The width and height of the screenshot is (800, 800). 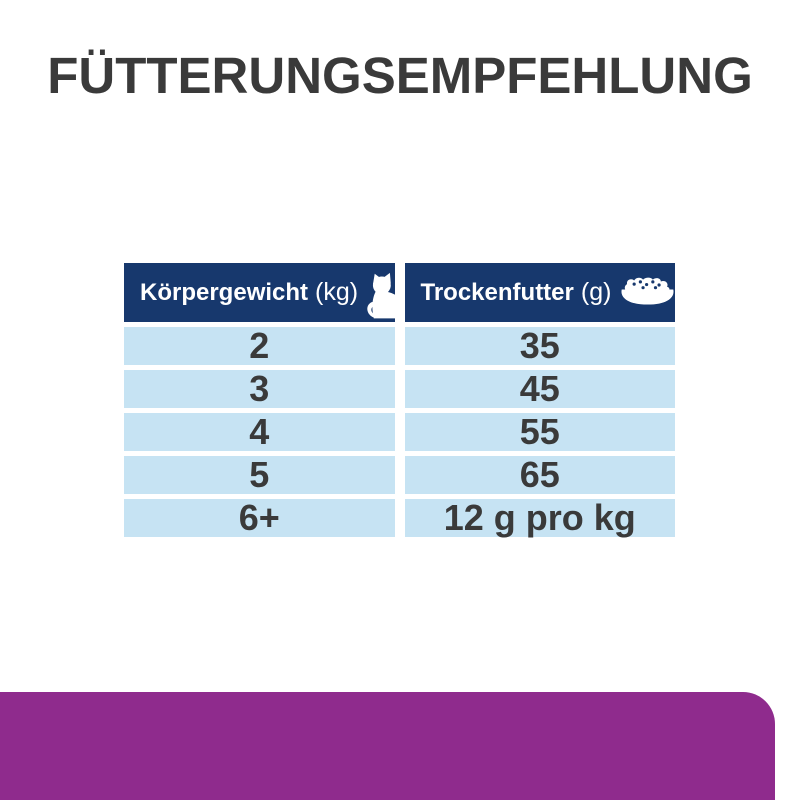 I want to click on table-row: 3 45, so click(x=399, y=389).